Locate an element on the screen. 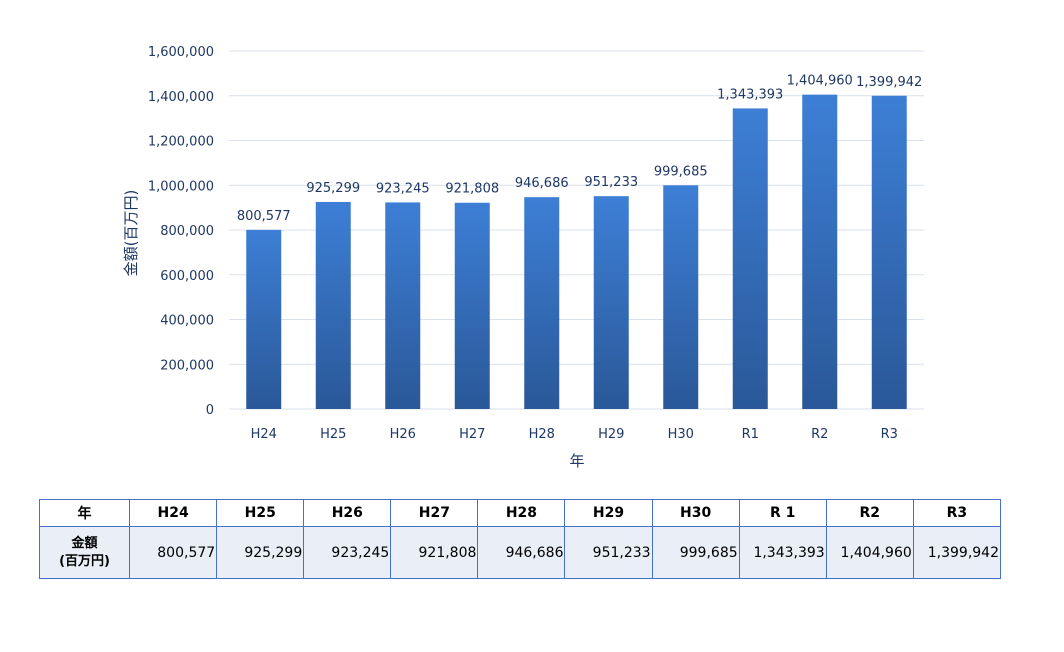 The width and height of the screenshot is (1064, 652). table-header-row: 年 H24 H25 H26 H27 H28 H29 H30 R 1 R2 R3 is located at coordinates (520, 513).